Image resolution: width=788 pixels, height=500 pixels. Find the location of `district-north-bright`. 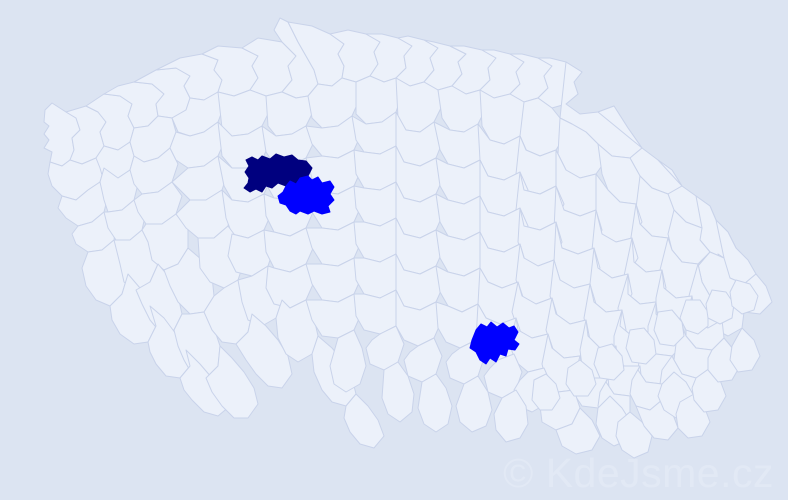

district-north-bright is located at coordinates (306, 195).